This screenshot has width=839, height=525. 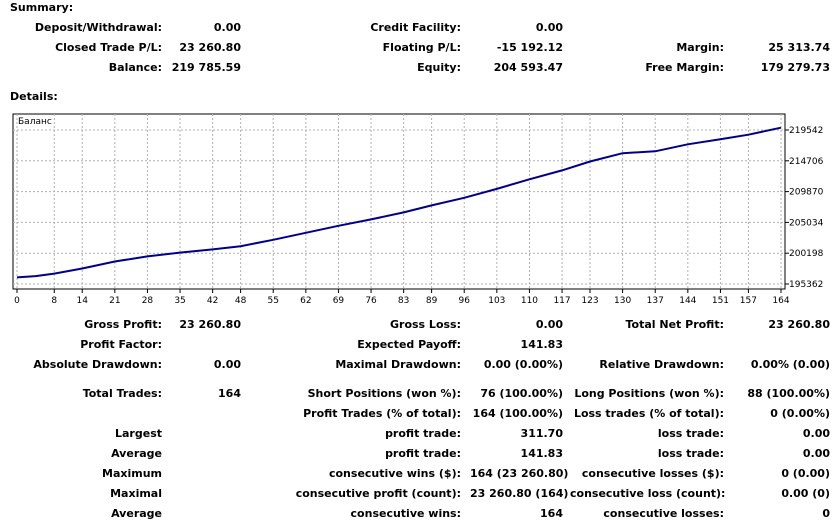 What do you see at coordinates (439, 67) in the screenshot?
I see `equity-label: Equity:` at bounding box center [439, 67].